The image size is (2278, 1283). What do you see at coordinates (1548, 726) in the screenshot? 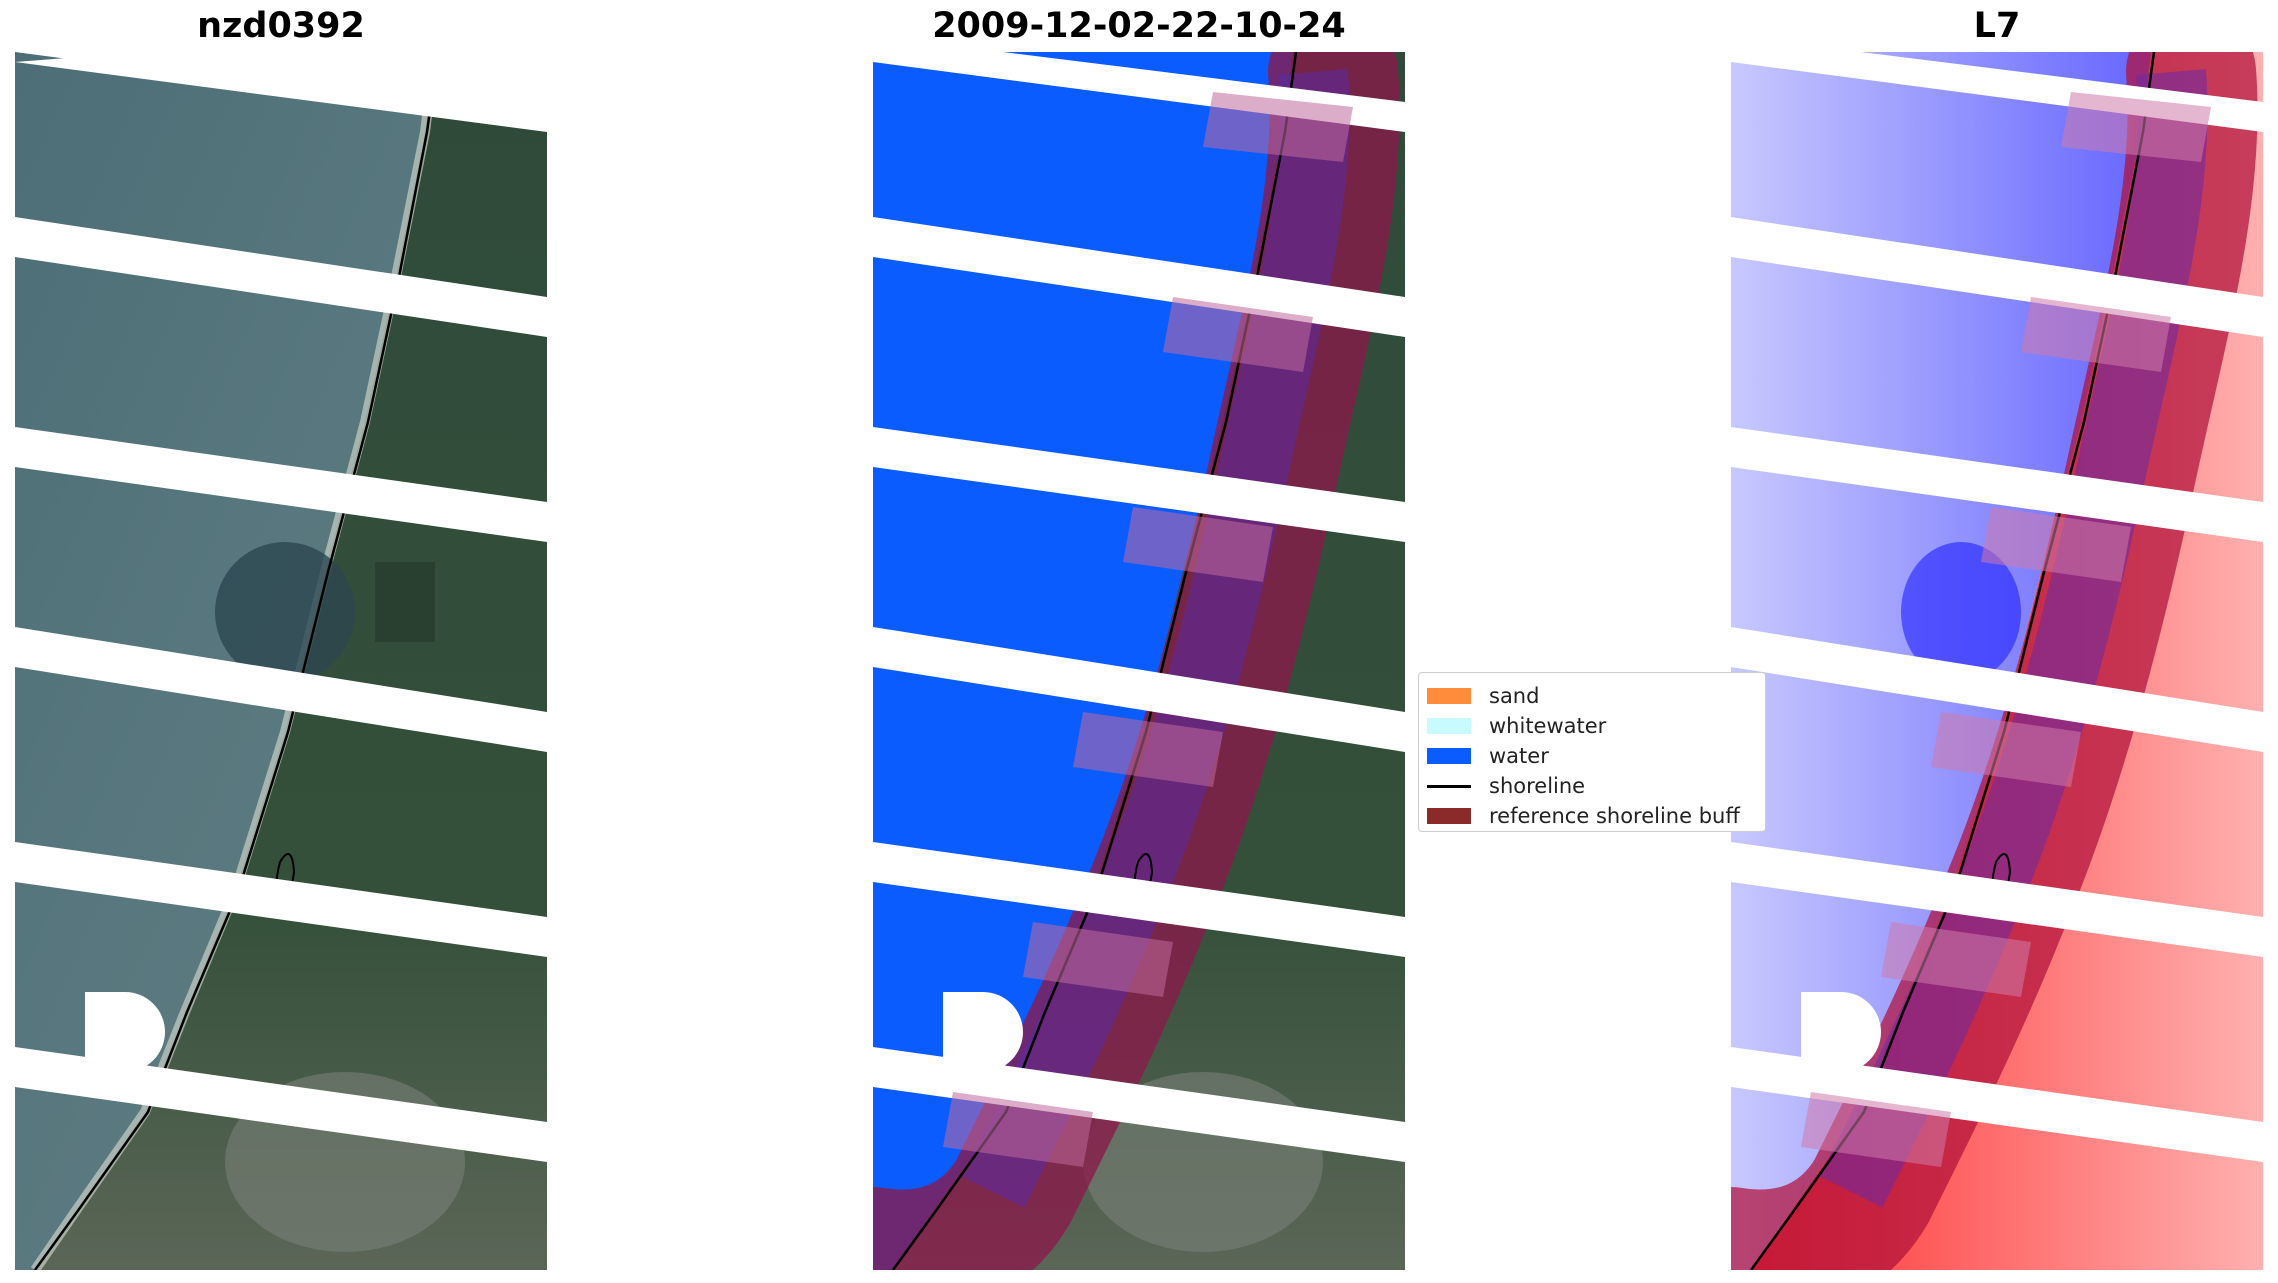
I see `legend-label: whitewater` at bounding box center [1548, 726].